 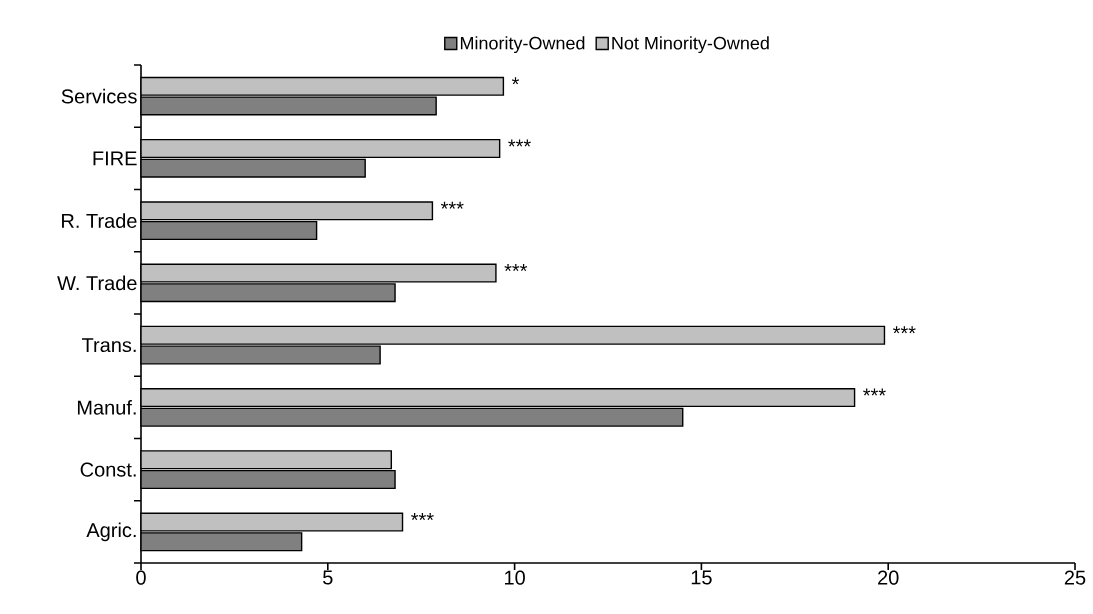 What do you see at coordinates (328, 577) in the screenshot?
I see `x-tick-label: 5` at bounding box center [328, 577].